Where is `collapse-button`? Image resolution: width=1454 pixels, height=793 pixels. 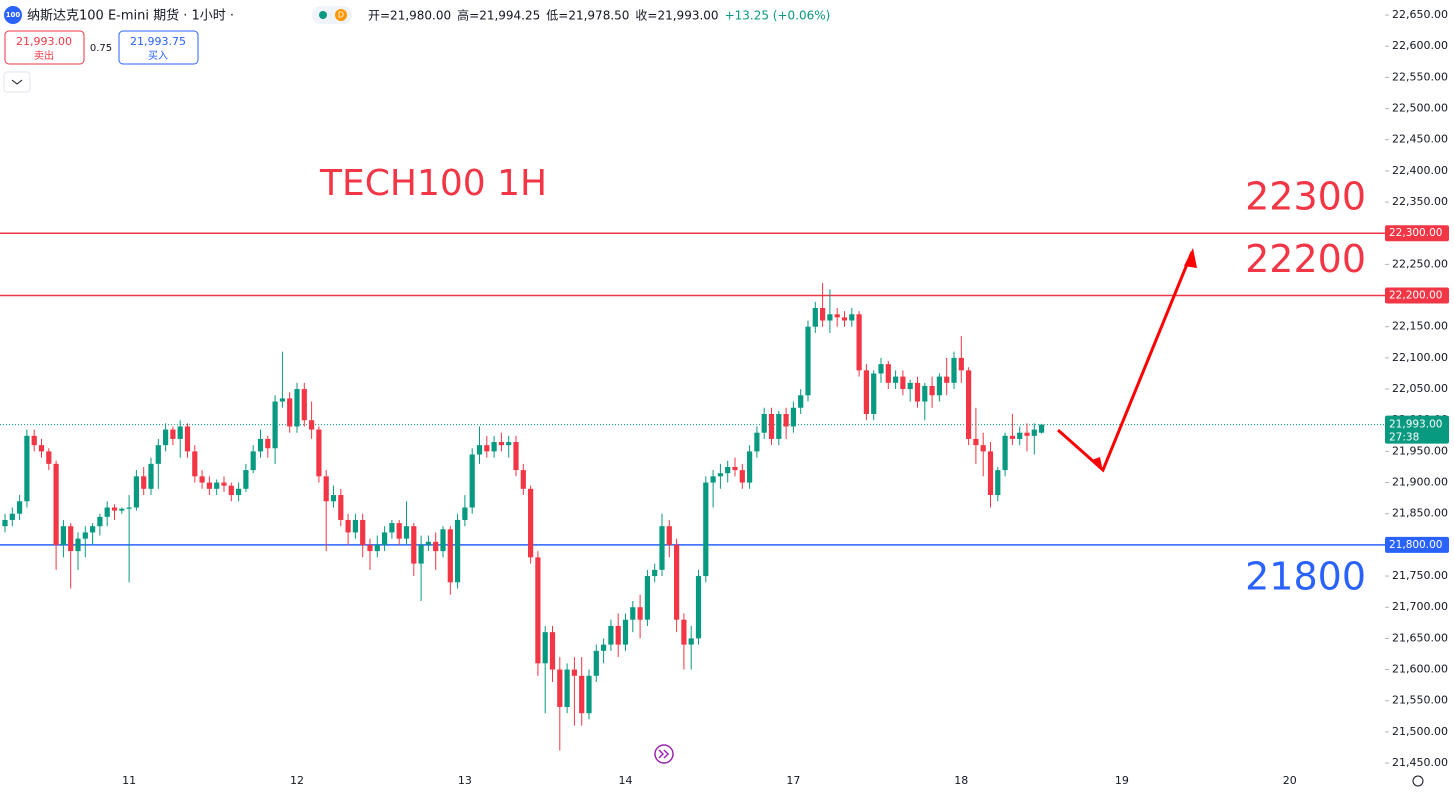
collapse-button is located at coordinates (17, 82).